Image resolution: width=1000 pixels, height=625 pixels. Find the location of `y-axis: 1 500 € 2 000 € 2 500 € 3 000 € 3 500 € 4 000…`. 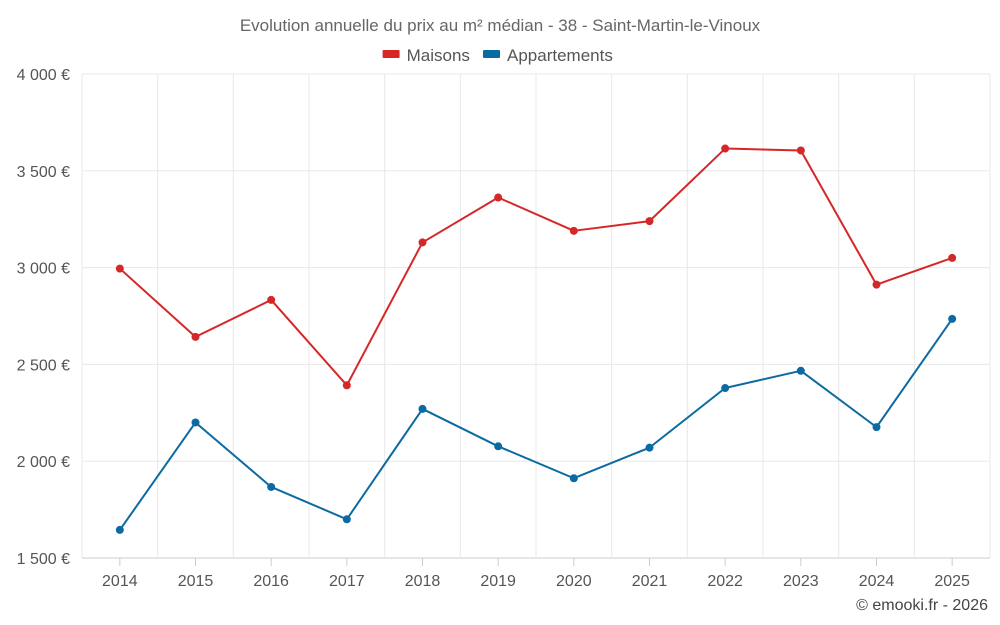

y-axis: 1 500 € 2 000 € 2 500 € 3 000 € 3 500 € 4 000… is located at coordinates (43, 317).